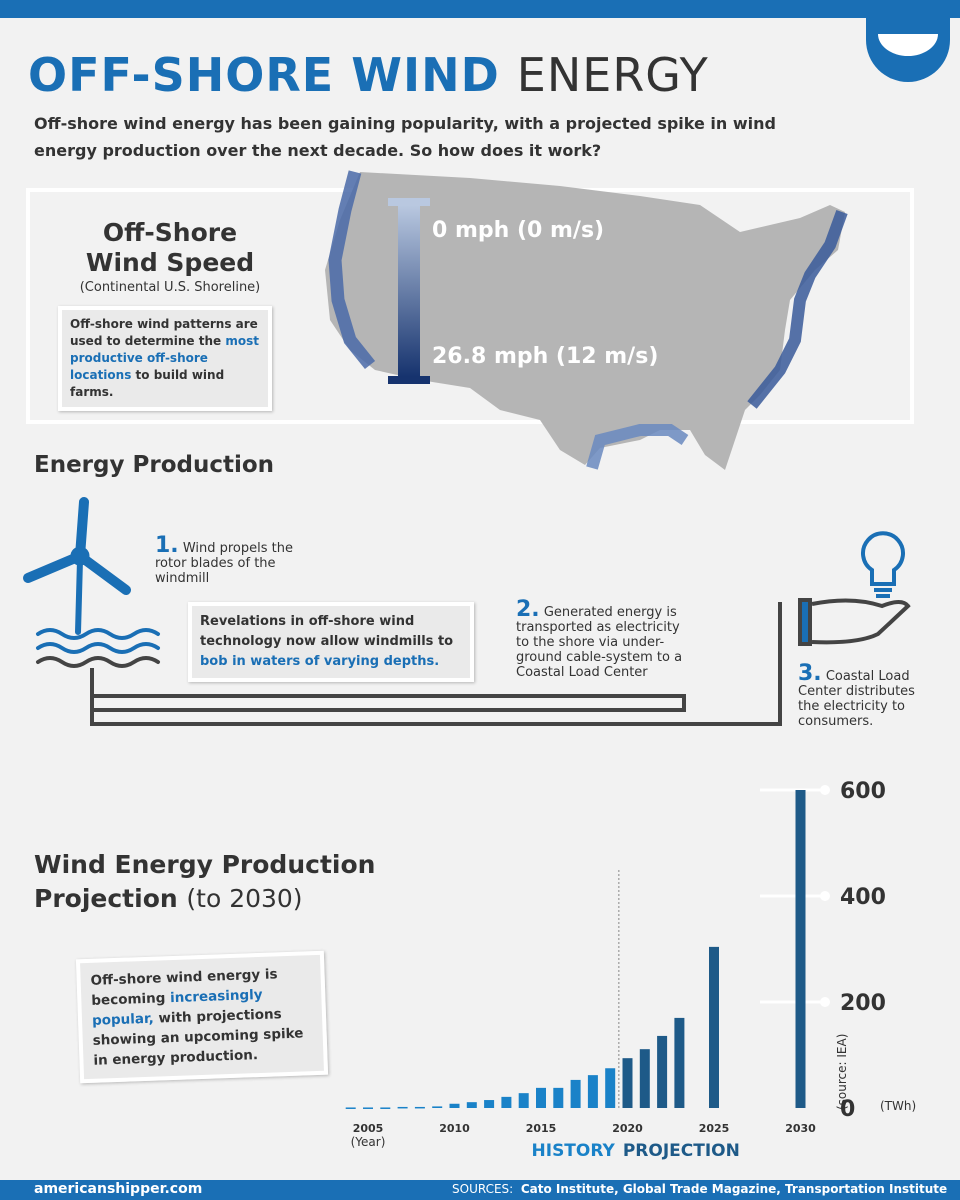  What do you see at coordinates (681, 1151) in the screenshot?
I see `legend-projection: PROJECTION` at bounding box center [681, 1151].